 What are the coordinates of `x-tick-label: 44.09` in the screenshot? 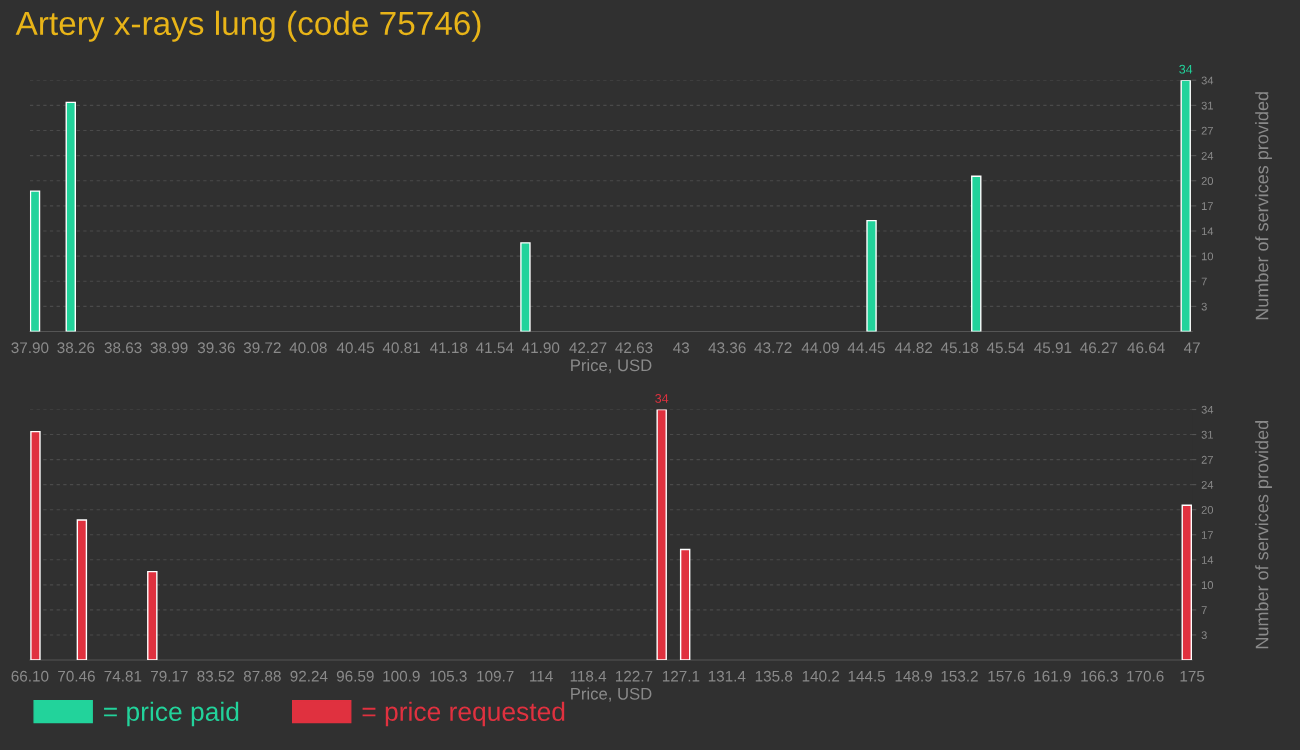 It's located at (820, 348).